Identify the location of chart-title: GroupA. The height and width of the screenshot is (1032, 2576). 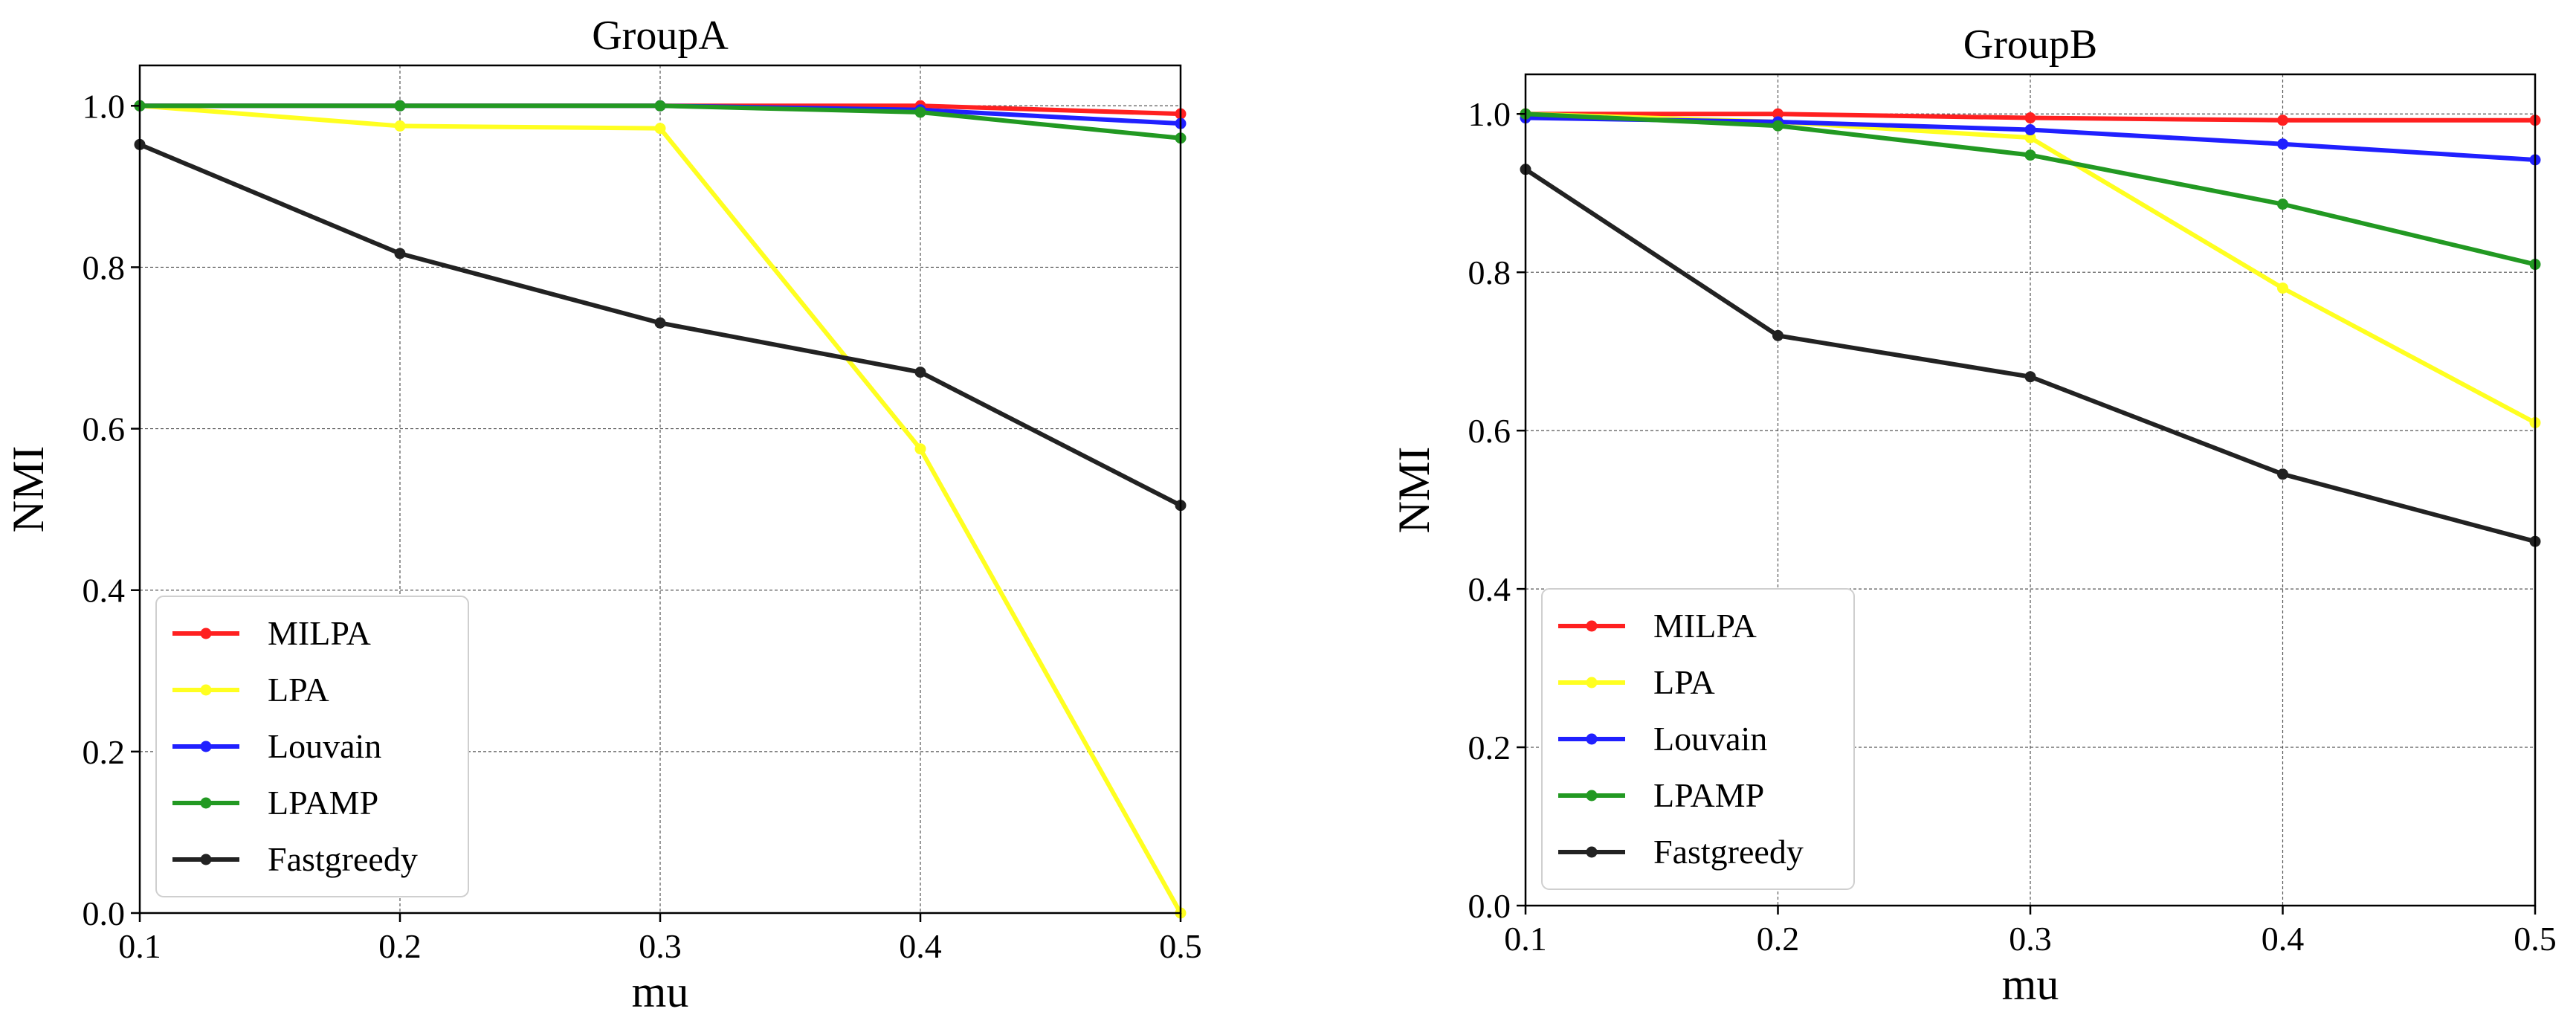
(660, 36).